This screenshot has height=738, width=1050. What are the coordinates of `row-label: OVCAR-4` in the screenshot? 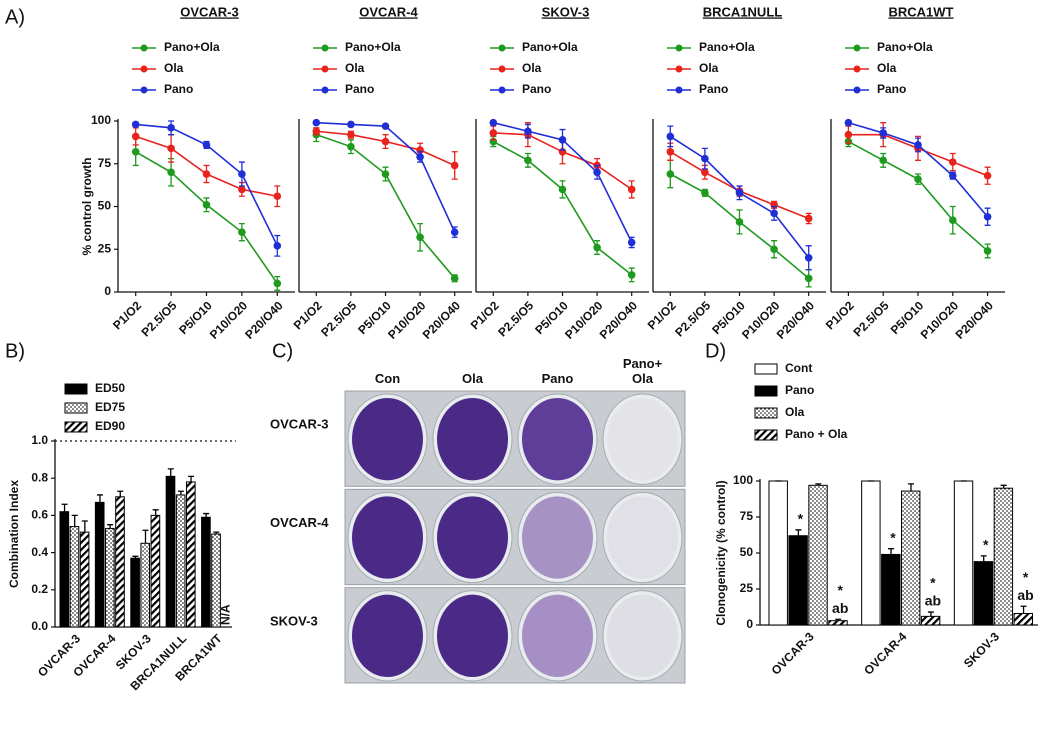 It's located at (299, 522).